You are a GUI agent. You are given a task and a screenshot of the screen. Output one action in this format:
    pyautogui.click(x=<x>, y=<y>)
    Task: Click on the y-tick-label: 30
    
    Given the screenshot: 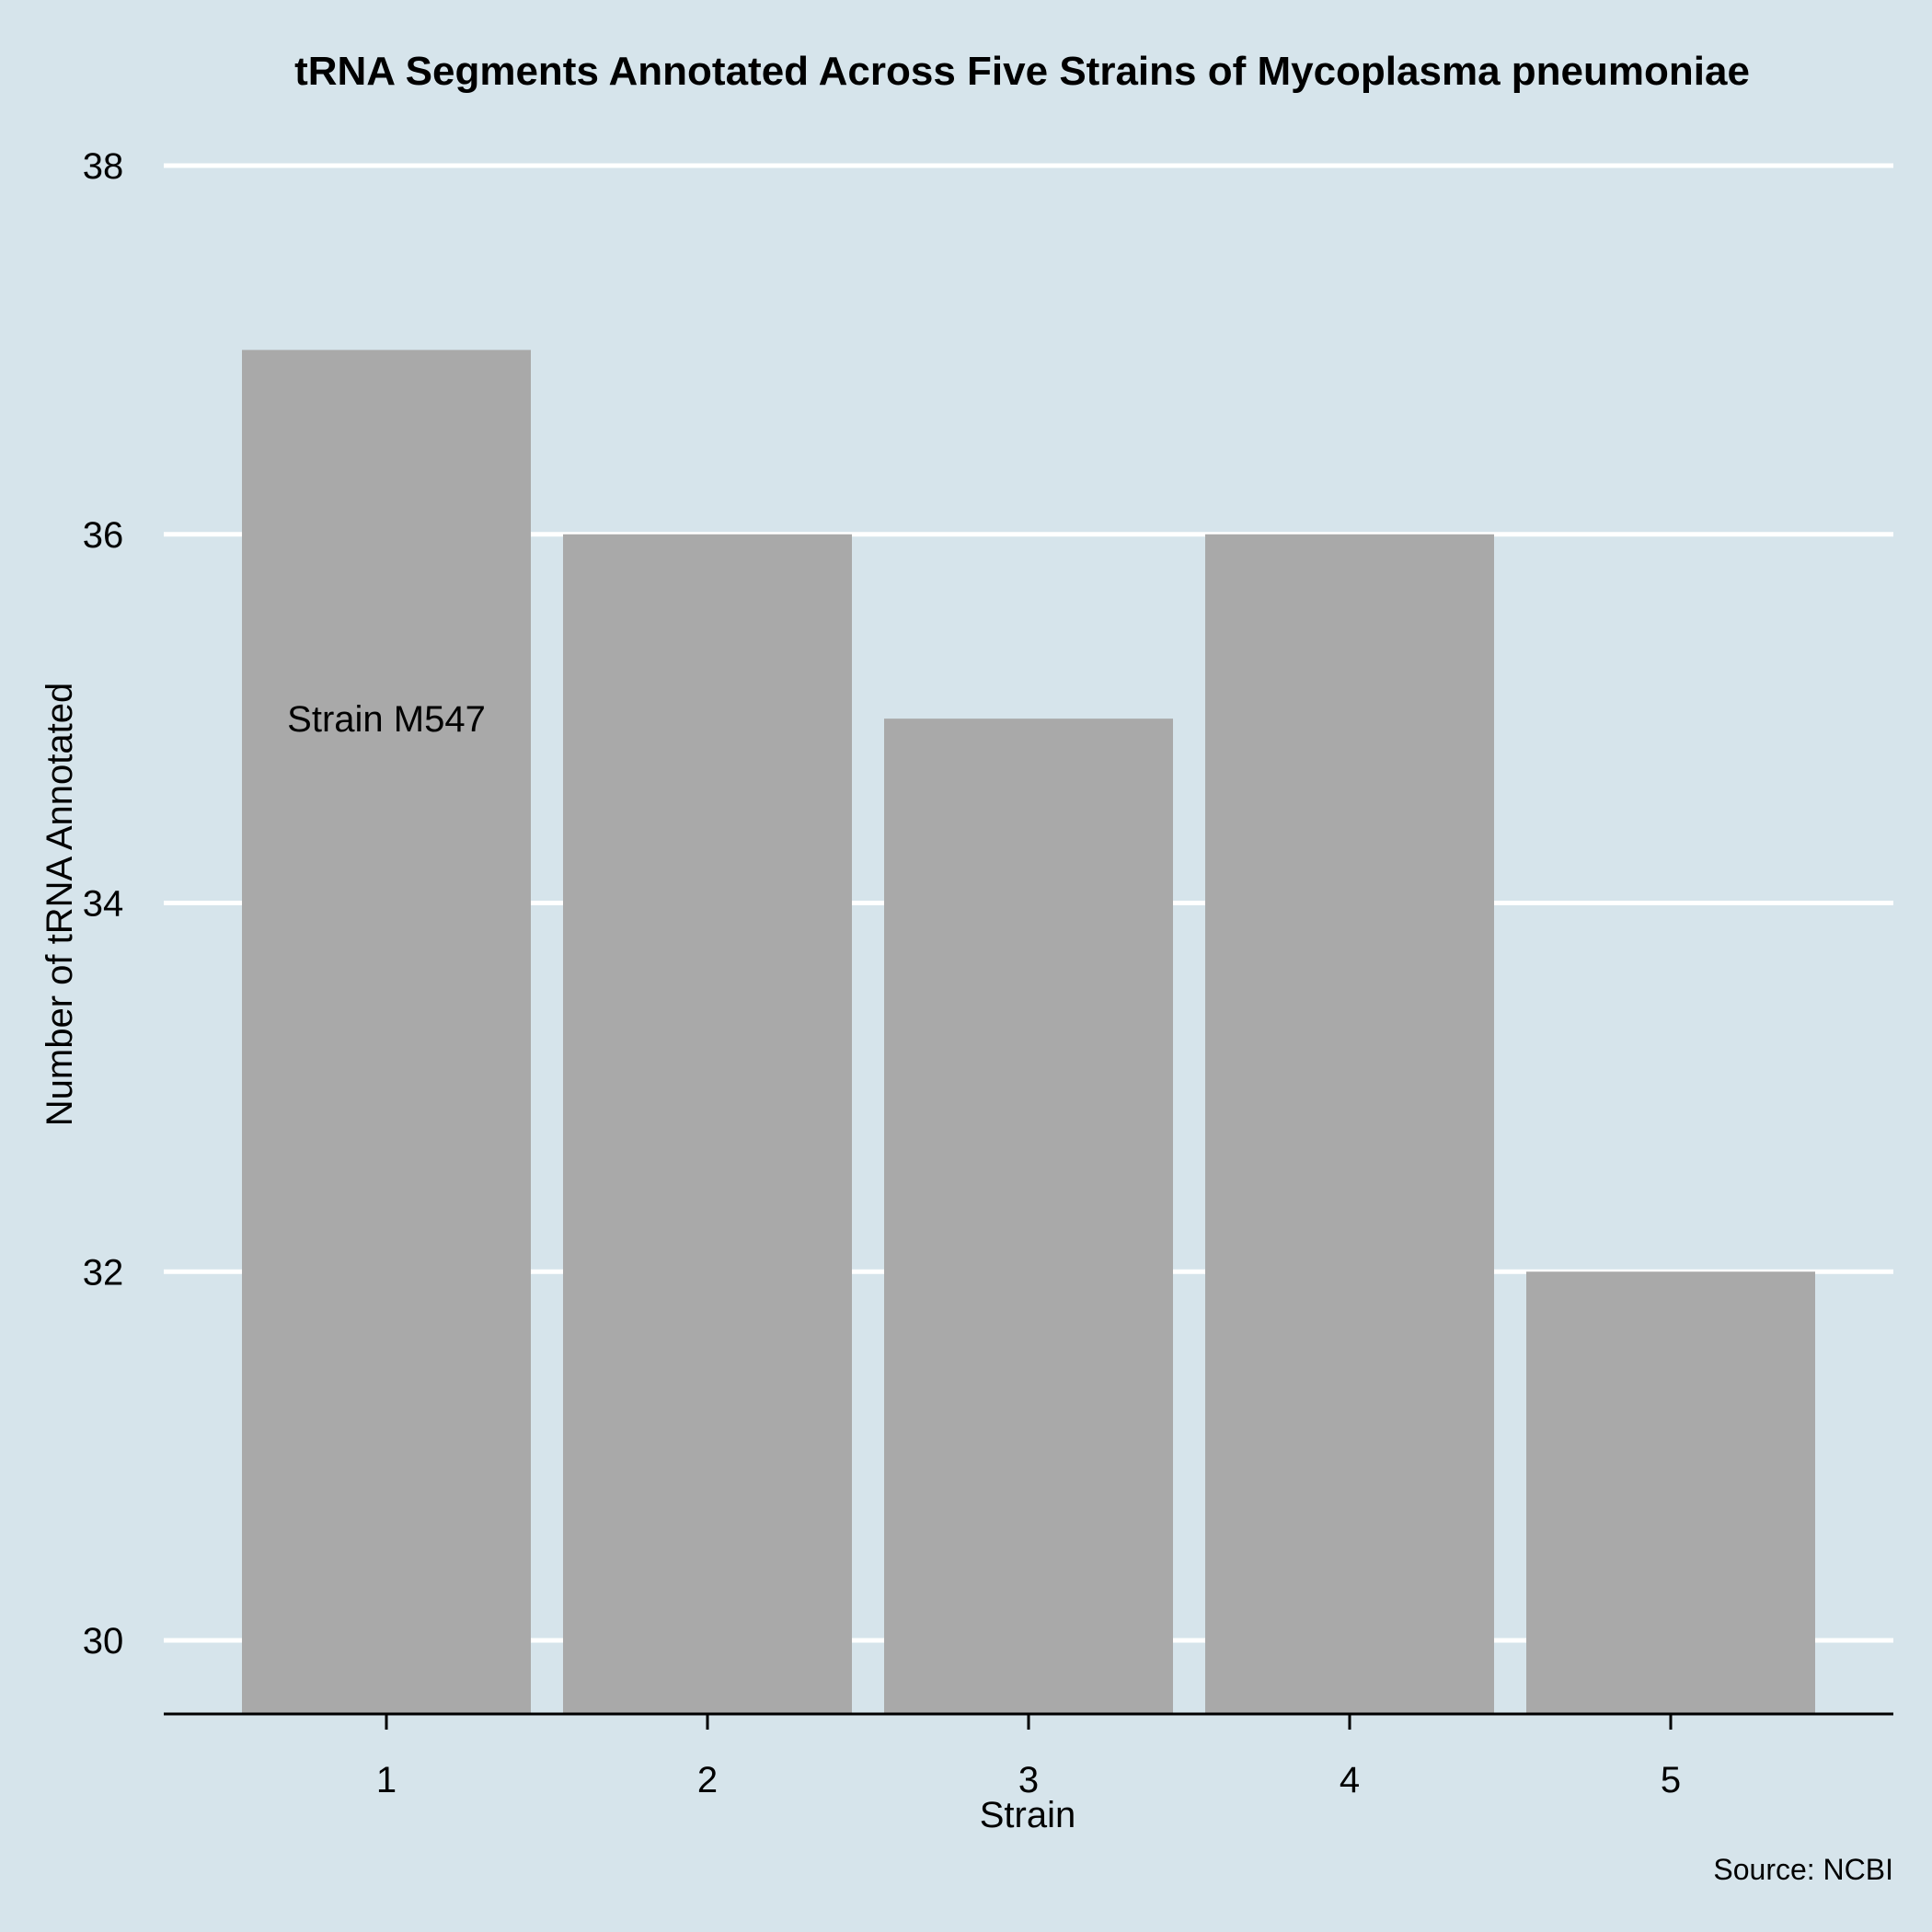 What is the action you would take?
    pyautogui.click(x=103, y=1641)
    